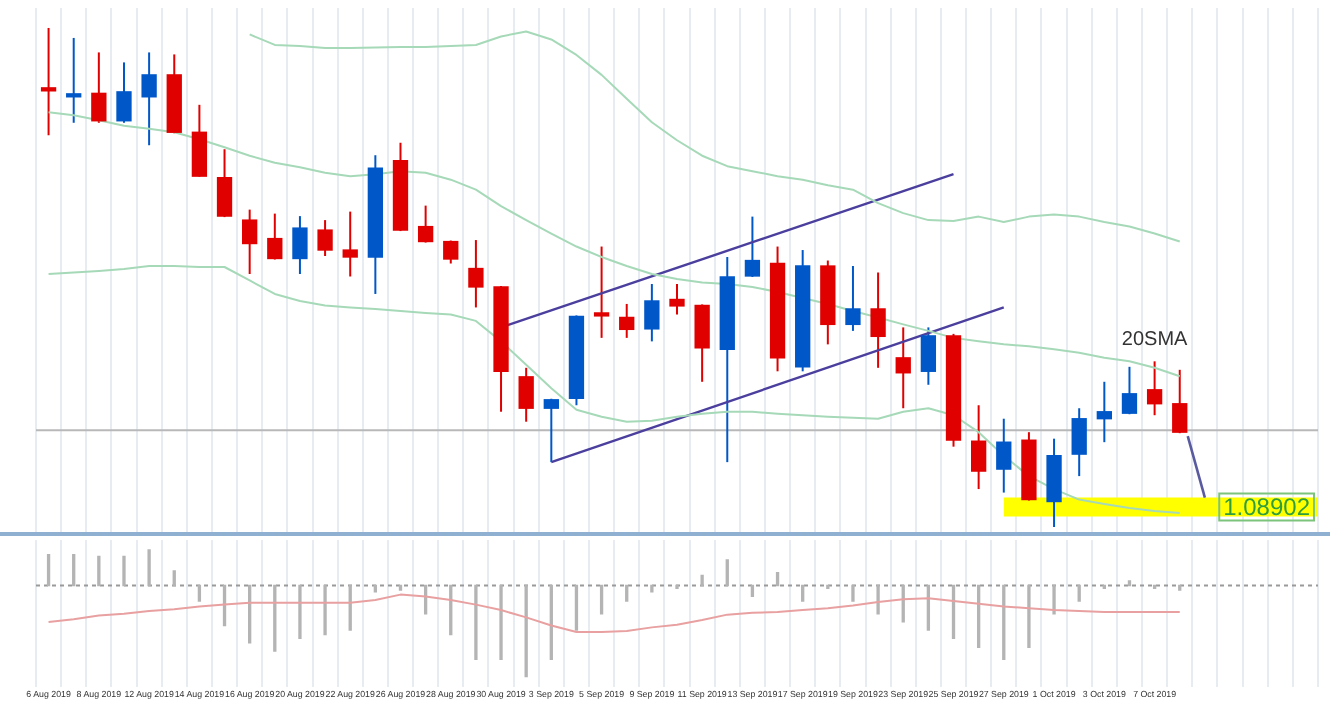 The width and height of the screenshot is (1330, 704). I want to click on band-label: 1.08902, so click(1267, 506).